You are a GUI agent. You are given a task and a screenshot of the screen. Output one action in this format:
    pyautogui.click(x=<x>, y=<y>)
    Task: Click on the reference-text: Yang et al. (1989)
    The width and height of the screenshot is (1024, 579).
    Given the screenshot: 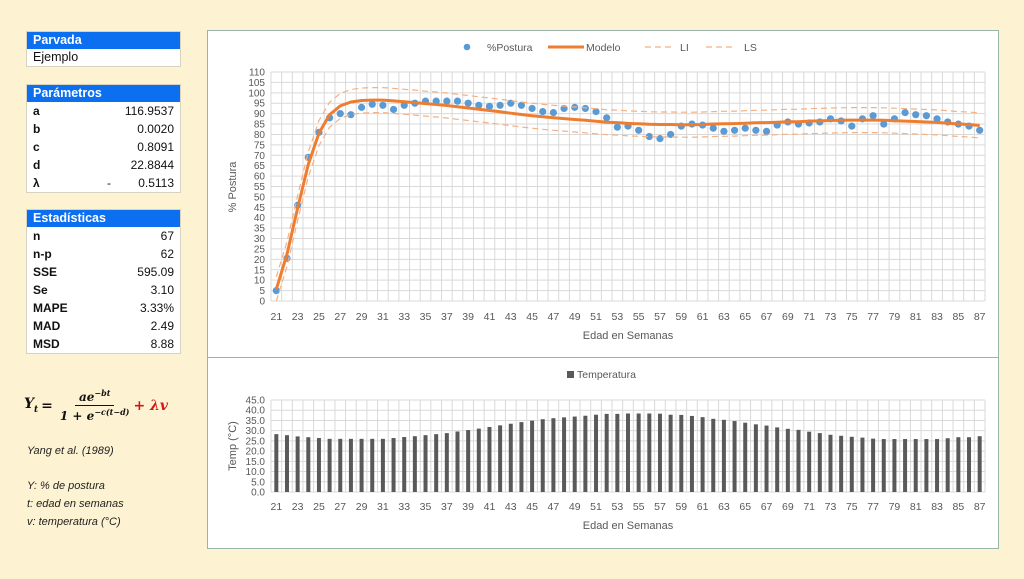 What is the action you would take?
    pyautogui.click(x=70, y=451)
    